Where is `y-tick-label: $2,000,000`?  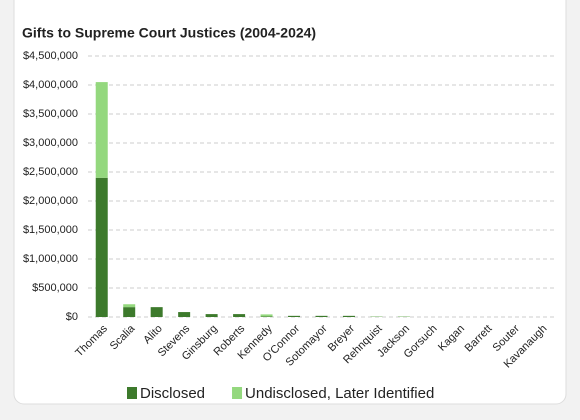
y-tick-label: $2,000,000 is located at coordinates (50, 201).